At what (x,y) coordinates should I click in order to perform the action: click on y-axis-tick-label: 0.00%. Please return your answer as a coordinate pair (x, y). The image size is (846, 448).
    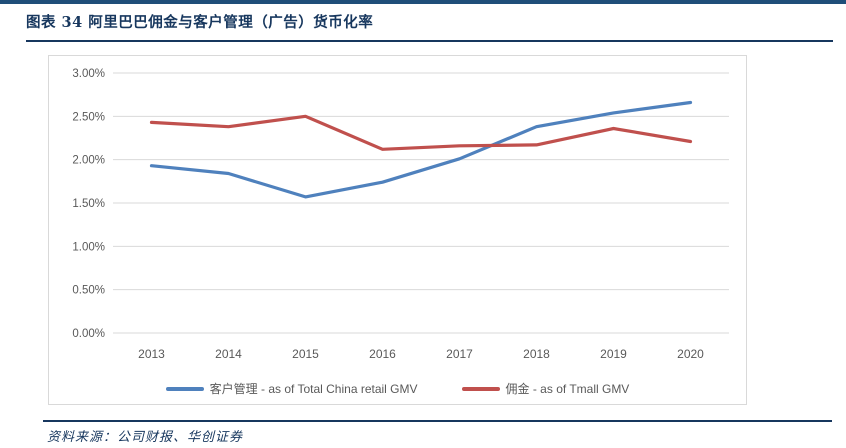
    Looking at the image, I should click on (88, 334).